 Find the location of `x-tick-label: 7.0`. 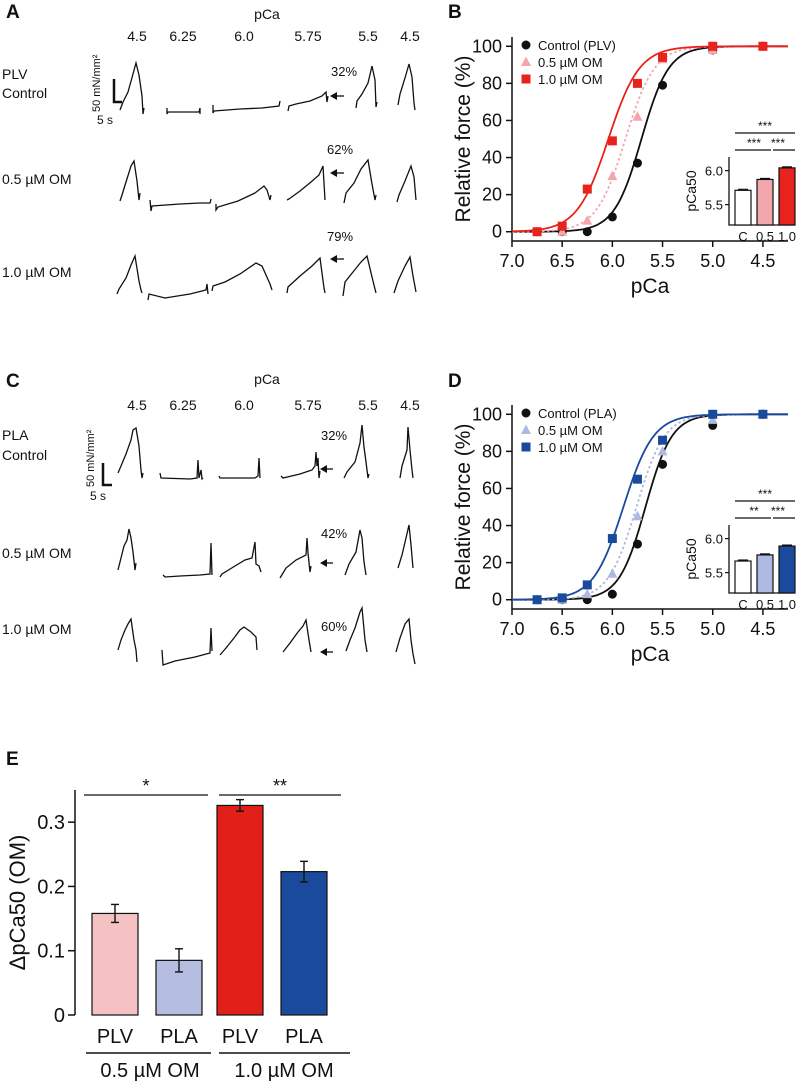

x-tick-label: 7.0 is located at coordinates (511, 261).